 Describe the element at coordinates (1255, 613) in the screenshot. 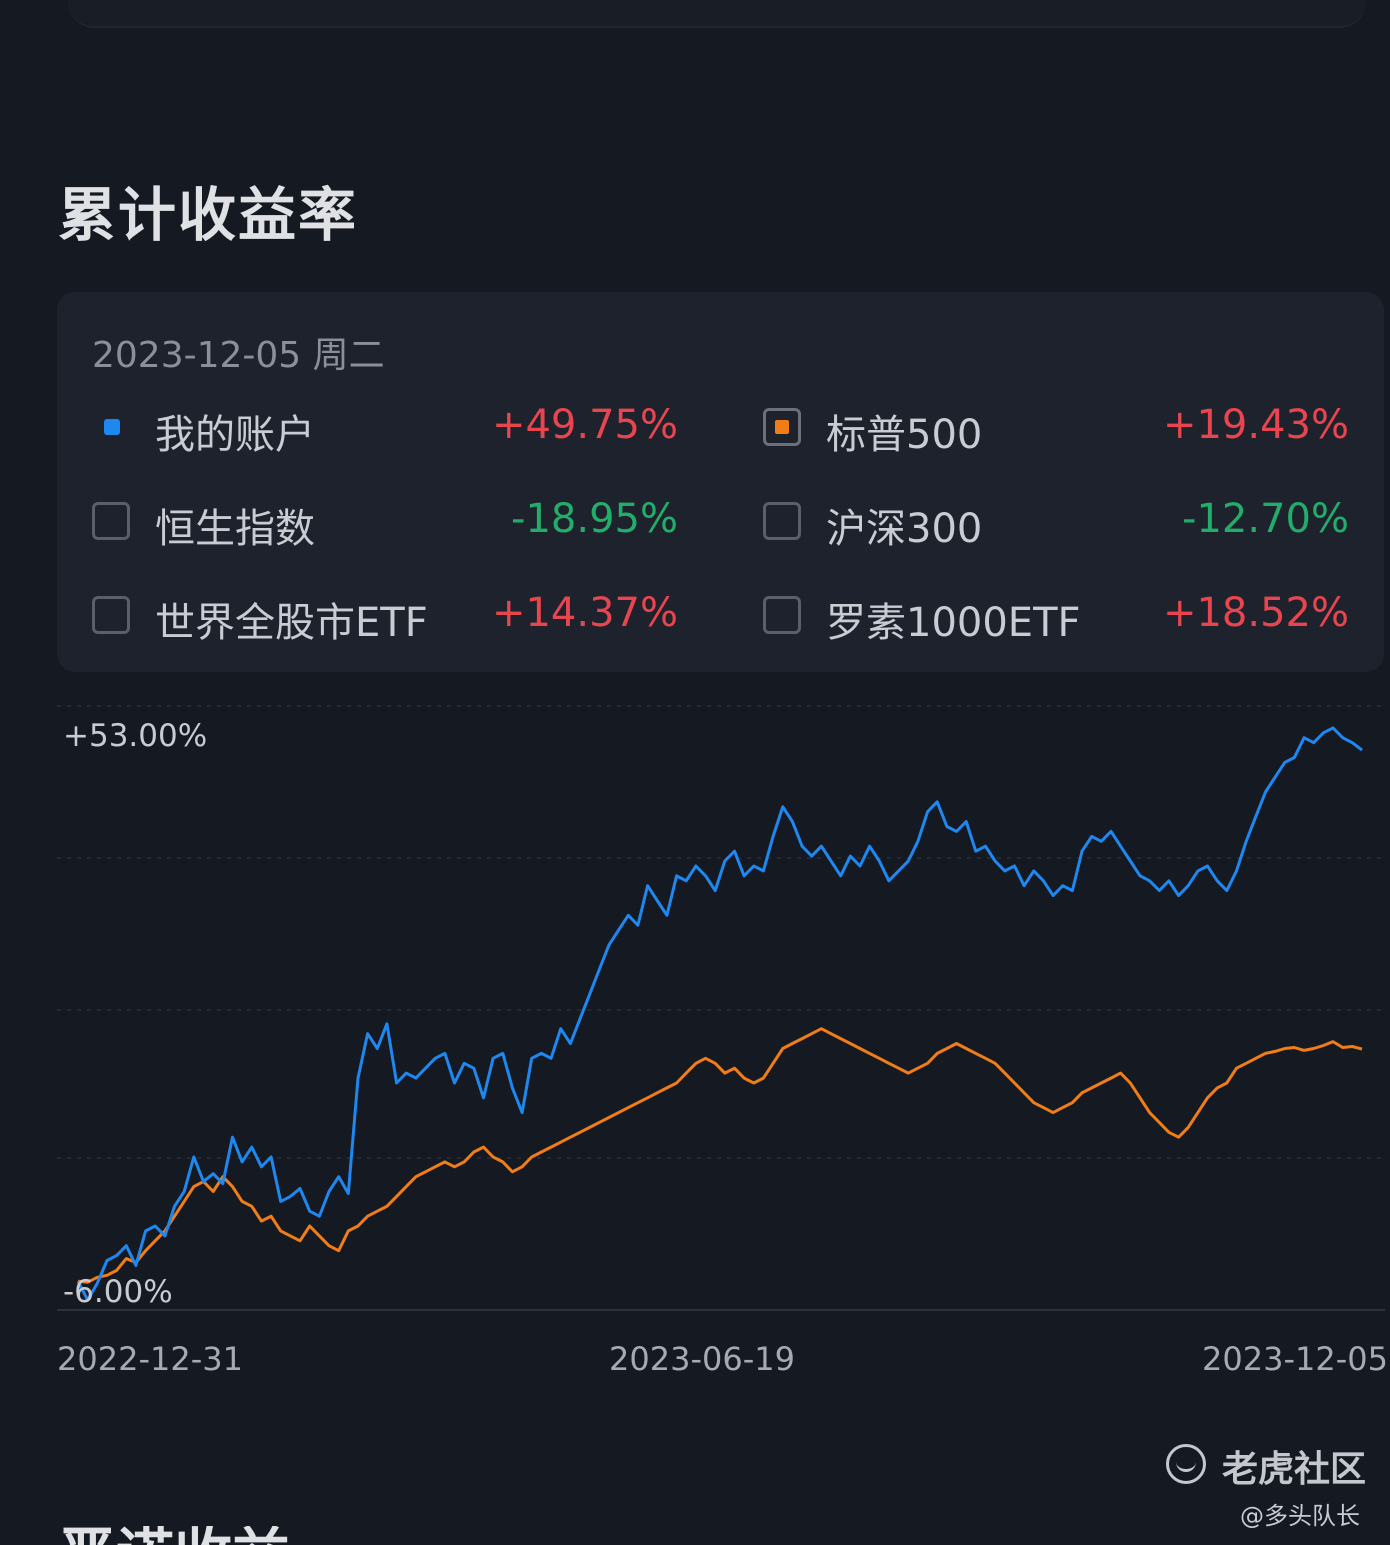

I see `legend-value: +18.52%` at that location.